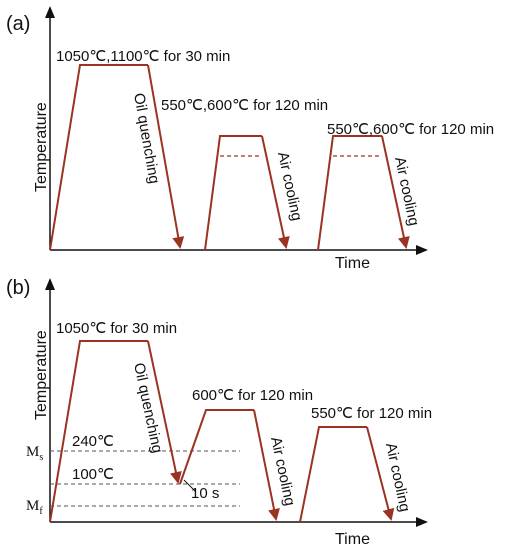 The width and height of the screenshot is (514, 550). Describe the element at coordinates (41, 375) in the screenshot. I see `panel-b-y-axis-label: Temperature` at that location.